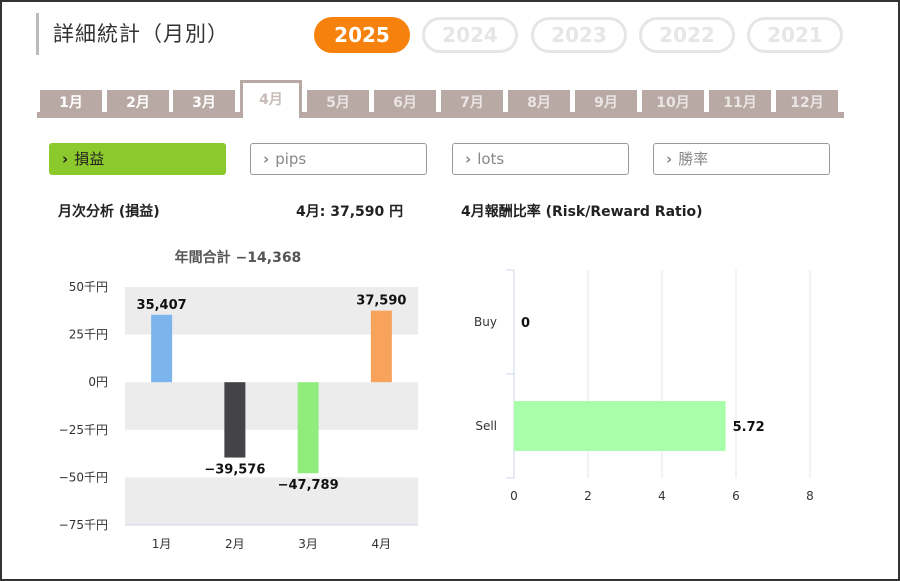 This screenshot has height=581, width=900. I want to click on filter-button-winrate: › 勝率, so click(741, 159).